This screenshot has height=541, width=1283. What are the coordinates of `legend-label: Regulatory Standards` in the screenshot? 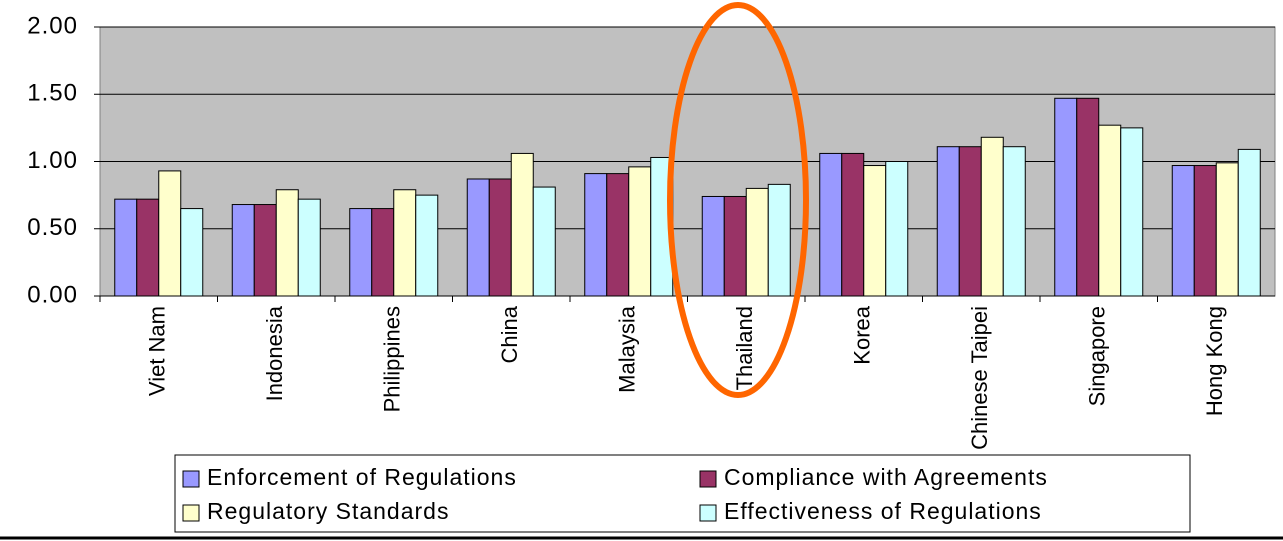 It's located at (328, 511).